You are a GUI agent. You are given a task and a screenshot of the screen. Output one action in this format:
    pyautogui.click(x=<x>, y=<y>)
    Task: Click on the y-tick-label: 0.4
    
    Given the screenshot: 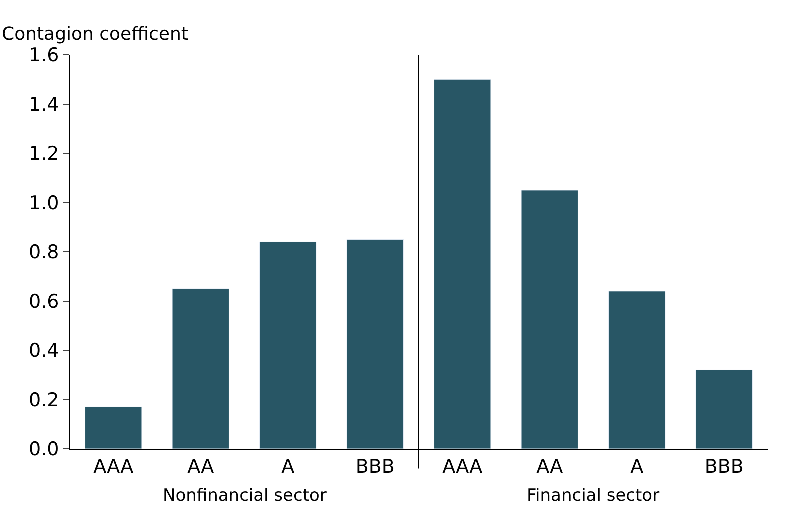 What is the action you would take?
    pyautogui.click(x=44, y=351)
    